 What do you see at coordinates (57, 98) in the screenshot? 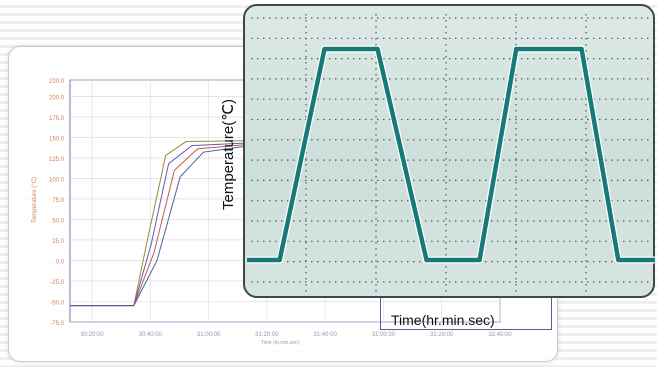
I see `back-y-tick-label: 200.0` at bounding box center [57, 98].